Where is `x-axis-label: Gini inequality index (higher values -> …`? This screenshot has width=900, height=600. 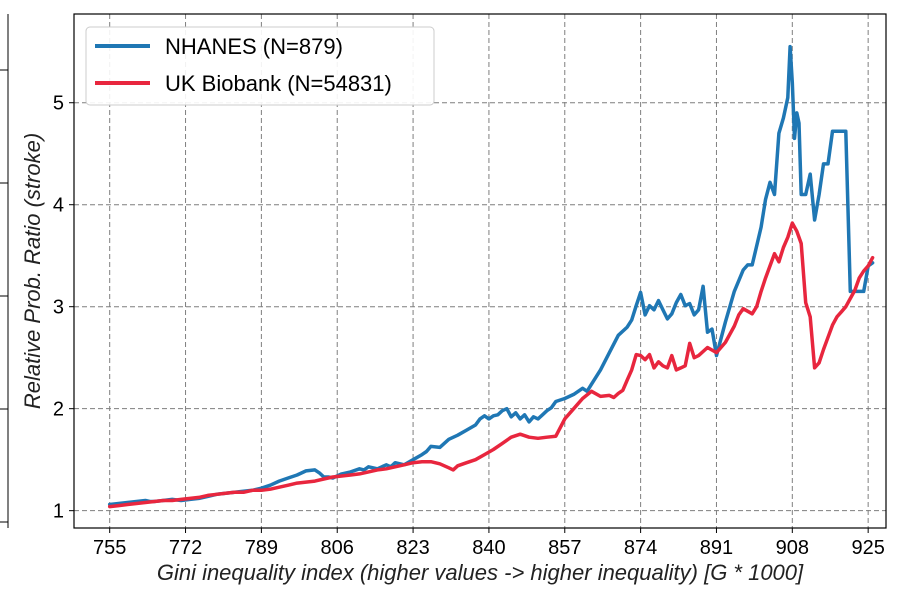 x-axis-label: Gini inequality index (higher values -> … is located at coordinates (480, 572).